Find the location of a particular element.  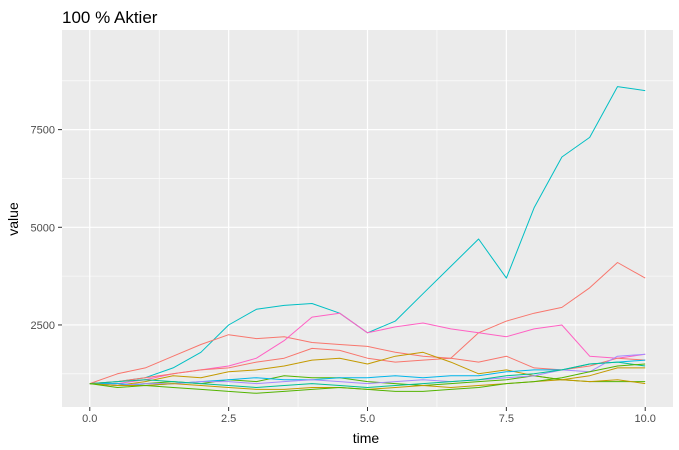

y-tick-label: 5000 is located at coordinates (43, 228).